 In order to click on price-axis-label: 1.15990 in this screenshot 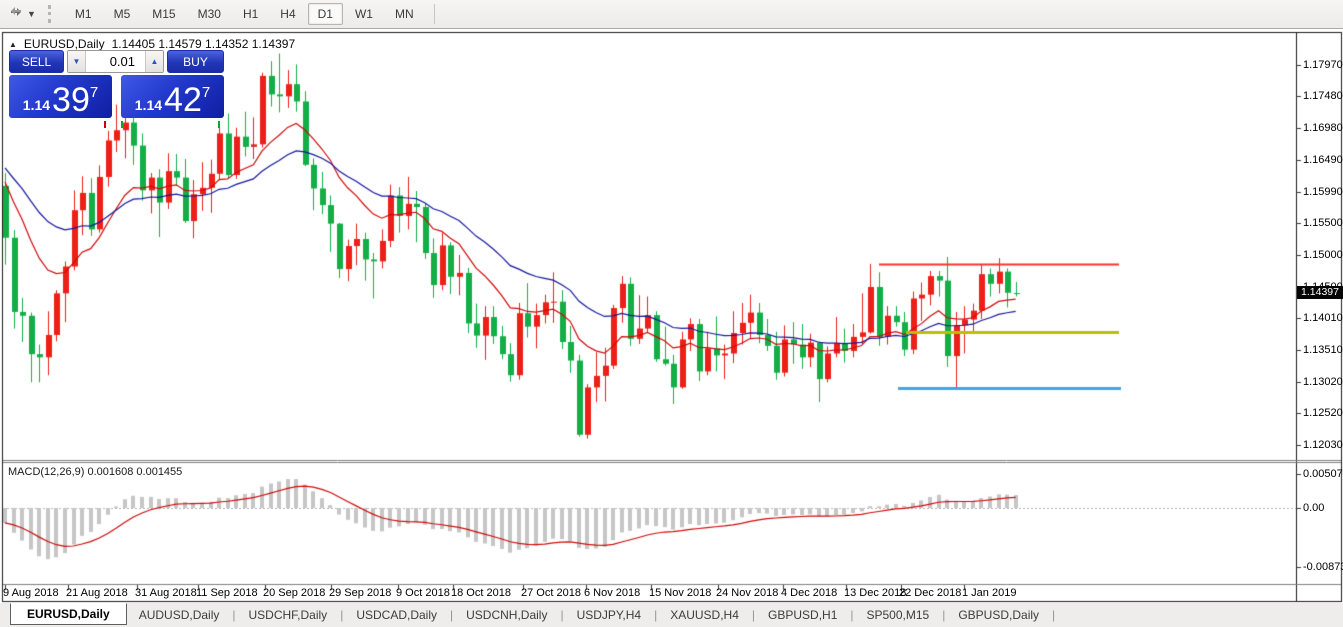, I will do `click(1323, 192)`.